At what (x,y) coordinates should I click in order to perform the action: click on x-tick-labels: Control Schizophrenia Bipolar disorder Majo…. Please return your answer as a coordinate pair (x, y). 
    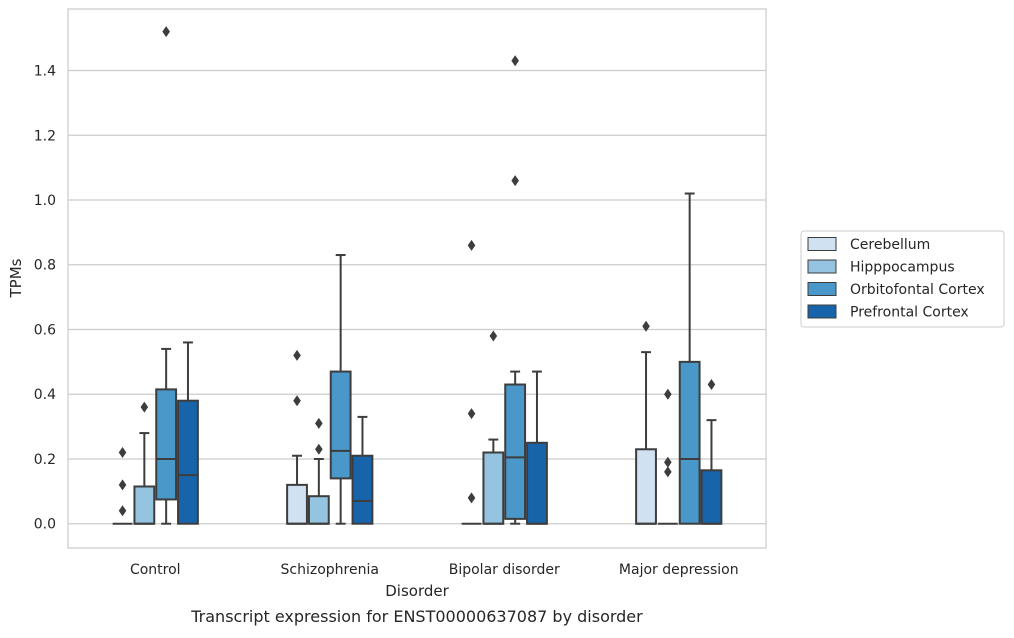
    Looking at the image, I should click on (434, 570).